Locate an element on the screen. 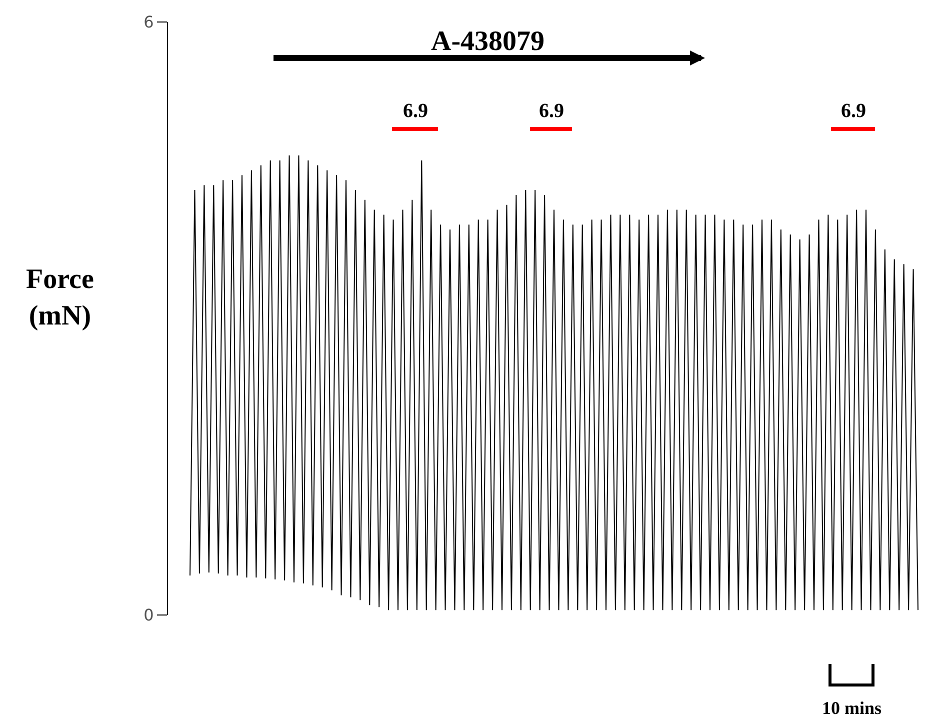 The height and width of the screenshot is (722, 925). y-axis-title: Force (mN) is located at coordinates (60, 298).